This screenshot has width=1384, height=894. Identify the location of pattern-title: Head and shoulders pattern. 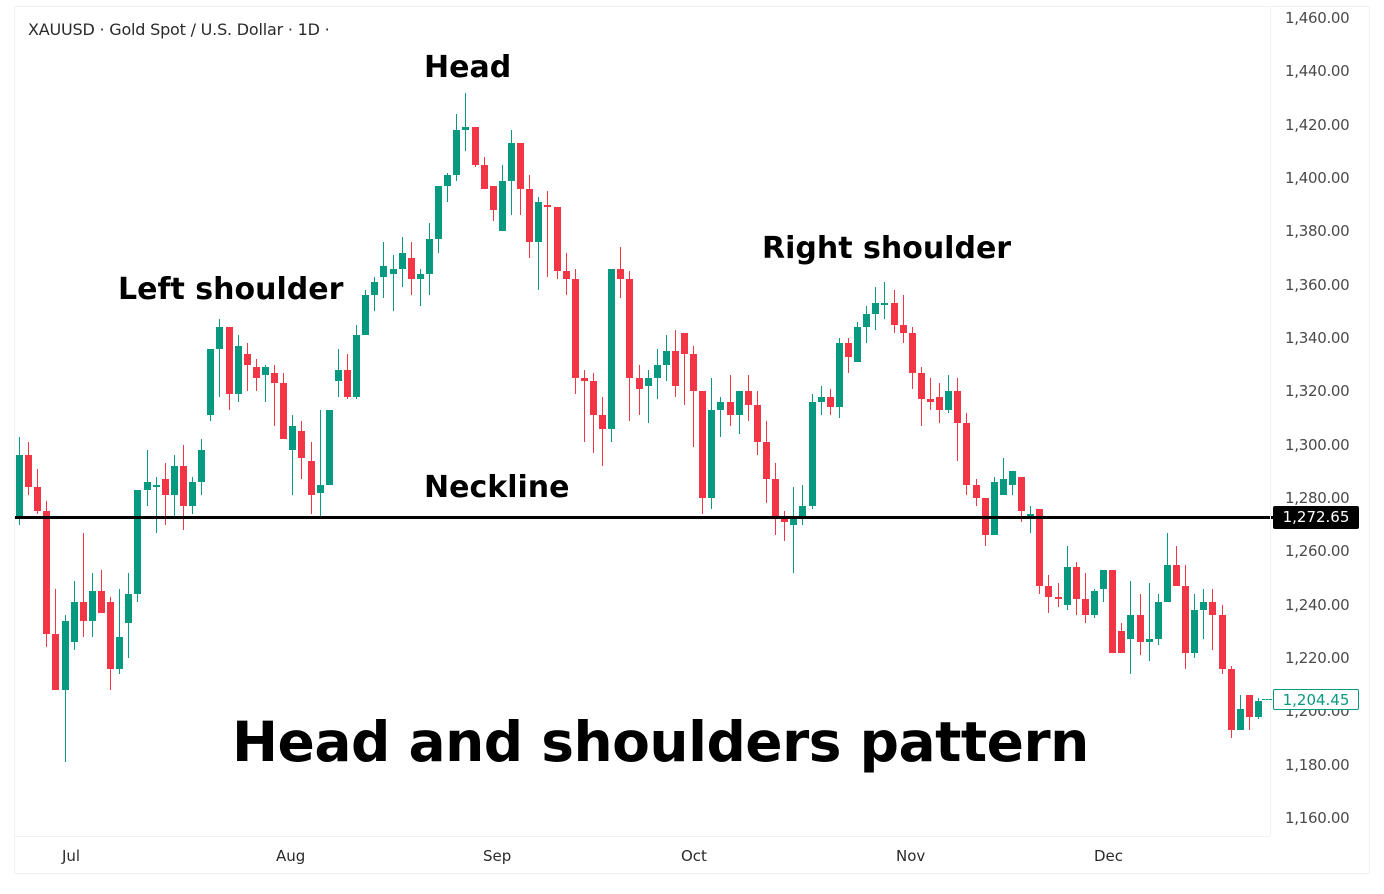
(660, 742).